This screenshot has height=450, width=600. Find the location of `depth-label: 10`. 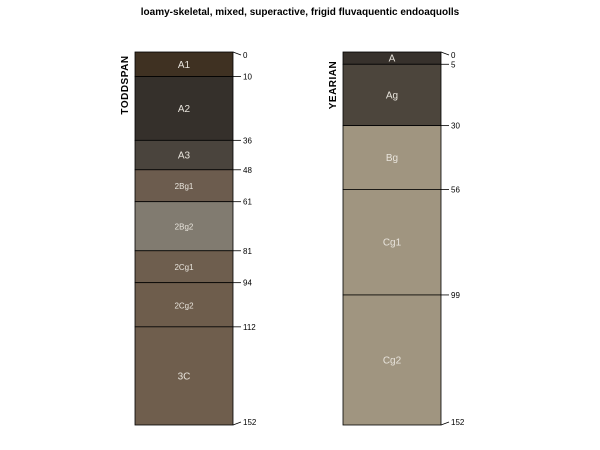

depth-label: 10 is located at coordinates (247, 77).